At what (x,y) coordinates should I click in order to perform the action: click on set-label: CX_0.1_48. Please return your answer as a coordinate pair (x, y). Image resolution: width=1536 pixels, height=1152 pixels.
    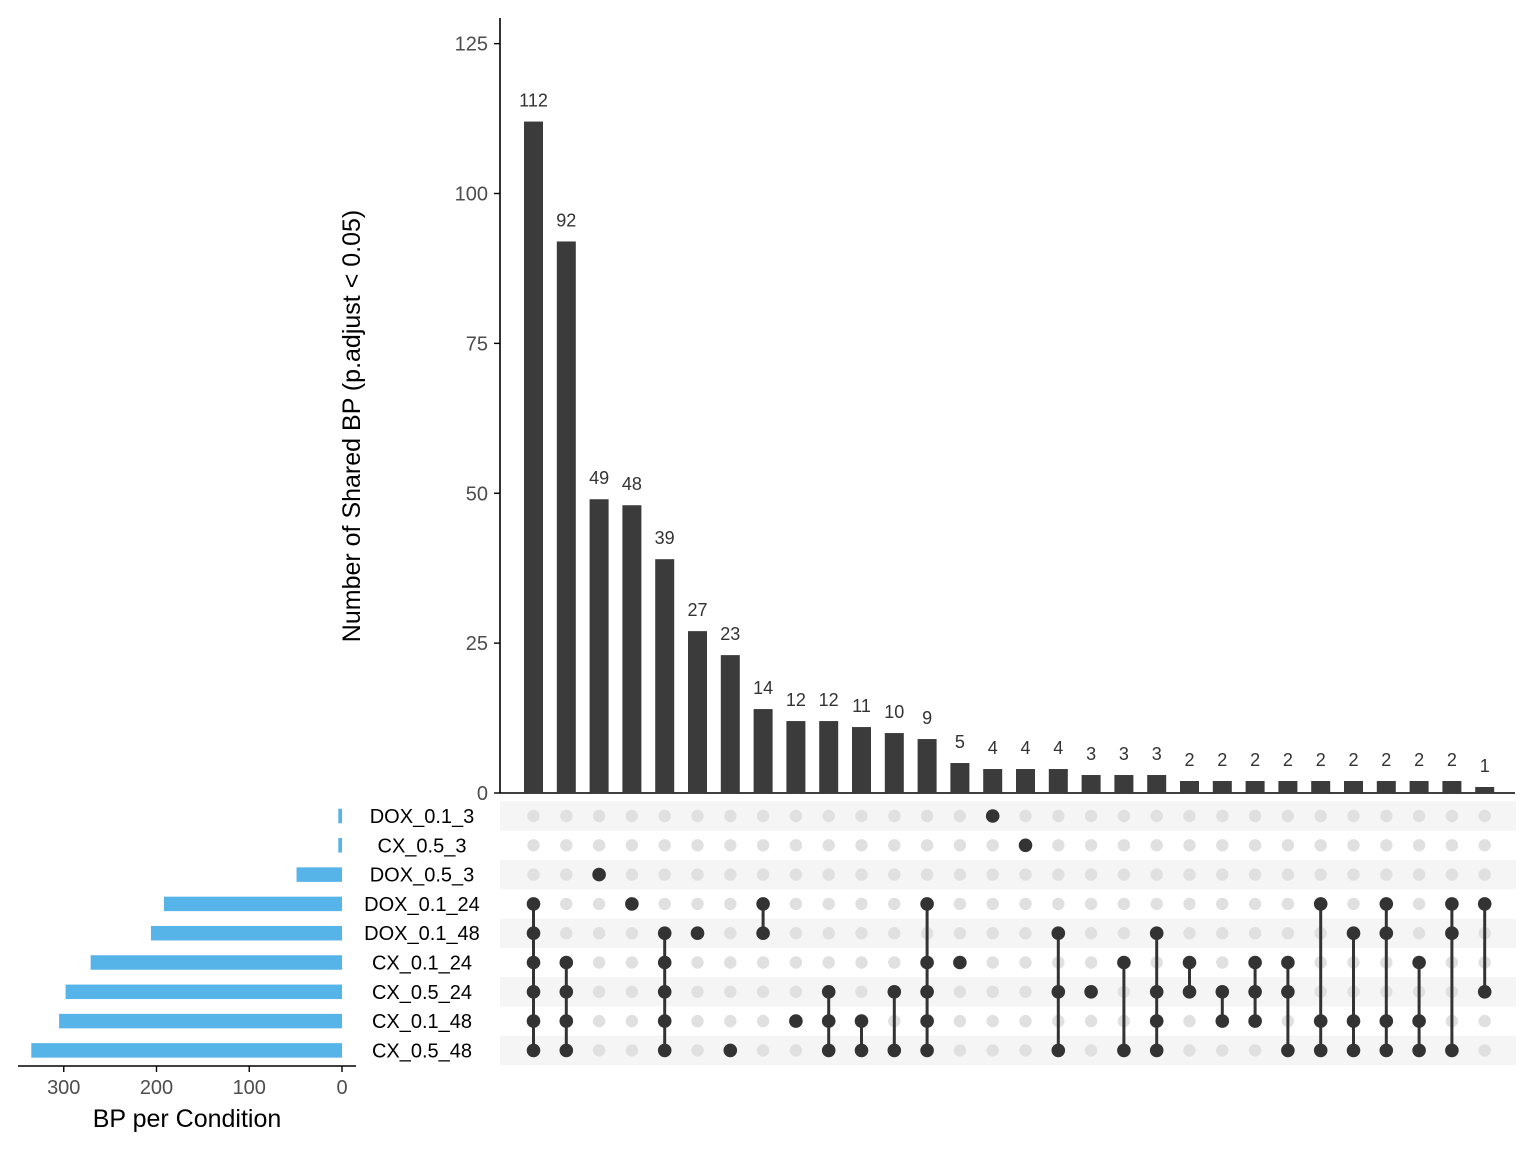
    Looking at the image, I should click on (422, 1022).